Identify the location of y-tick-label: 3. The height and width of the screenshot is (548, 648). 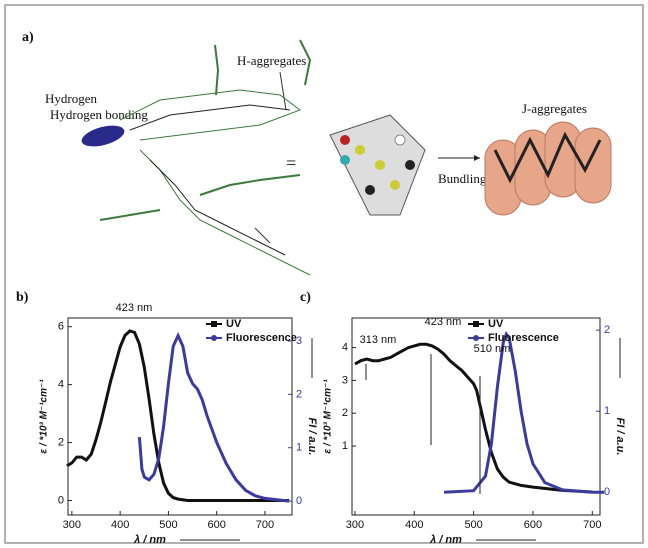
(345, 380).